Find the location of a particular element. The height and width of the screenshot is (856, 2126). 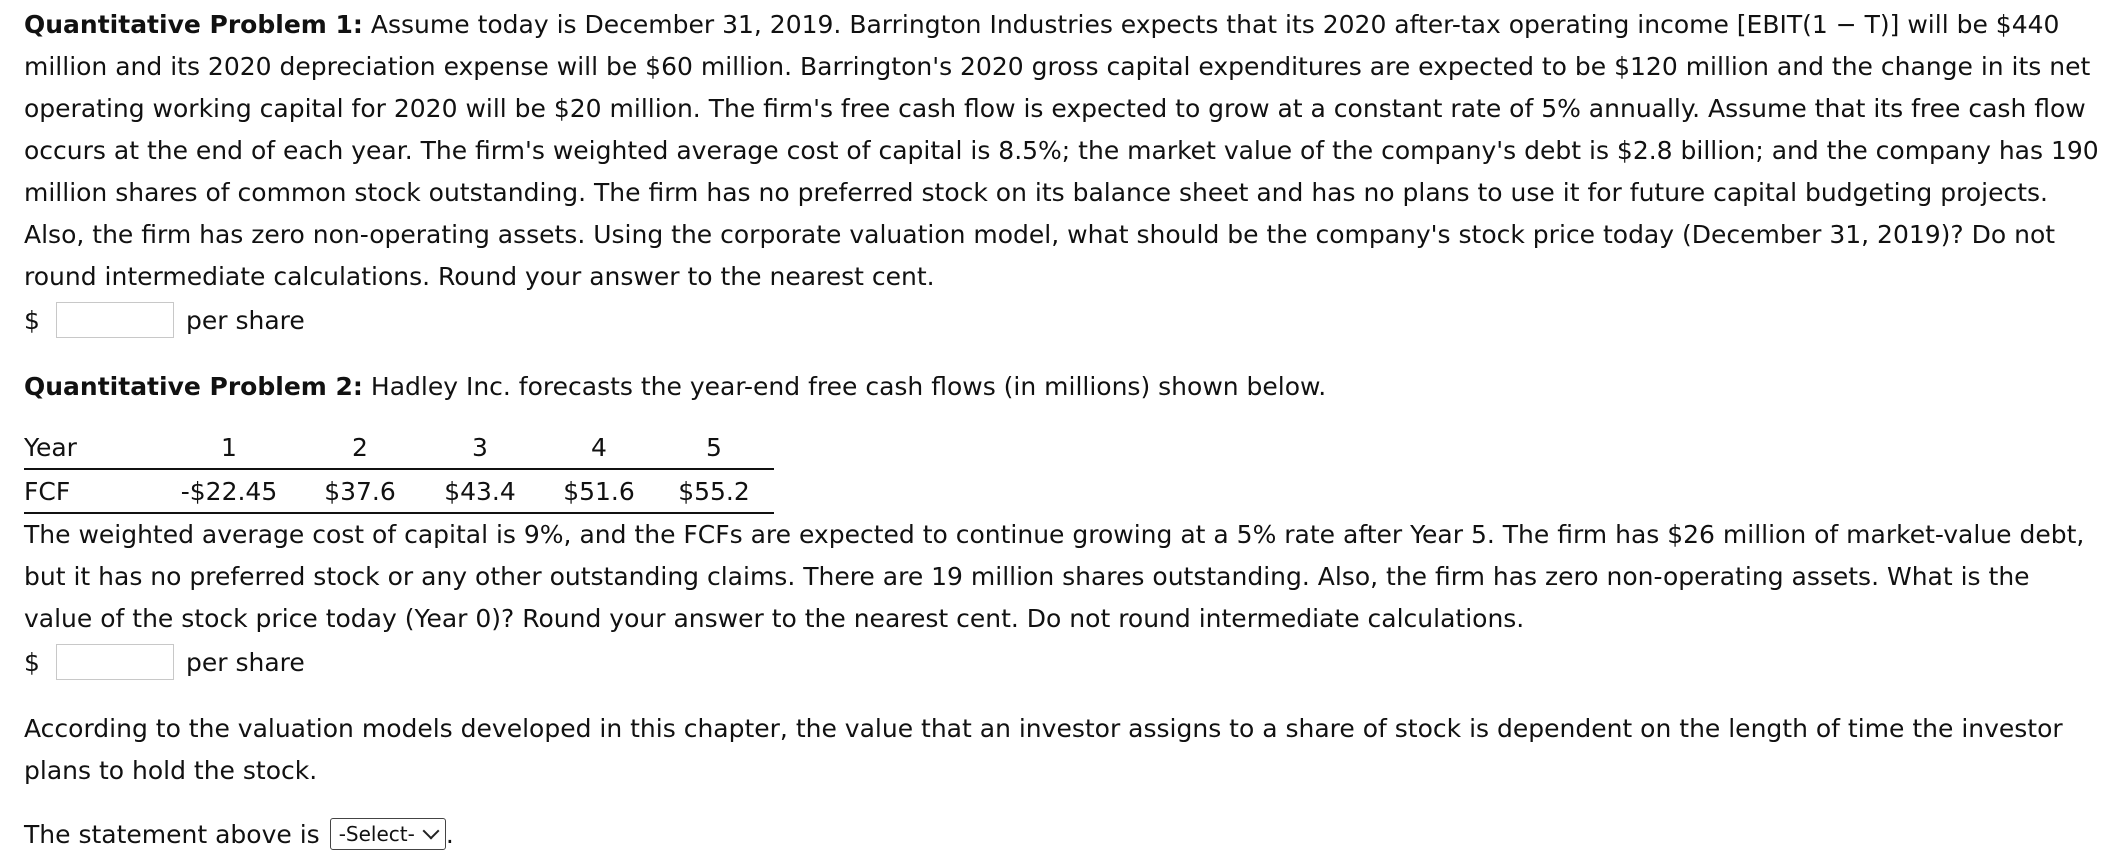

fcf-table-header-row: Year 1 2 3 4 5 is located at coordinates (399, 448).